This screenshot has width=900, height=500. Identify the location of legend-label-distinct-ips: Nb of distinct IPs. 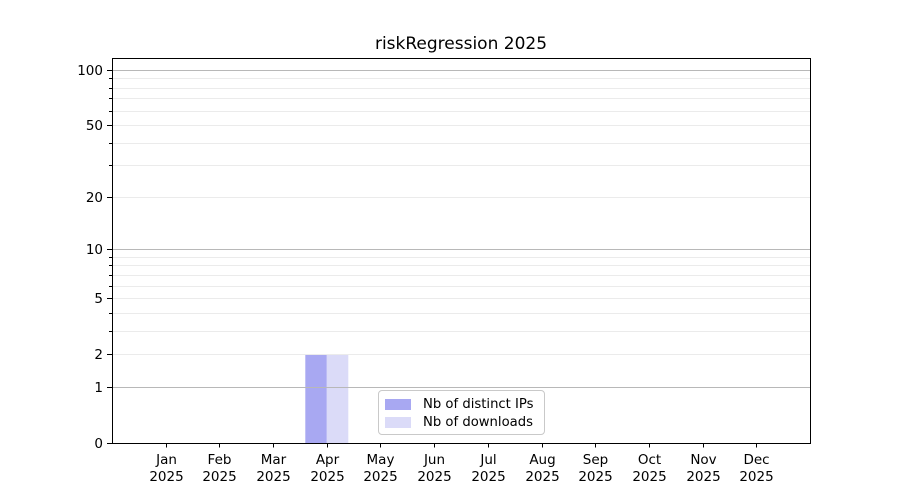
(478, 404).